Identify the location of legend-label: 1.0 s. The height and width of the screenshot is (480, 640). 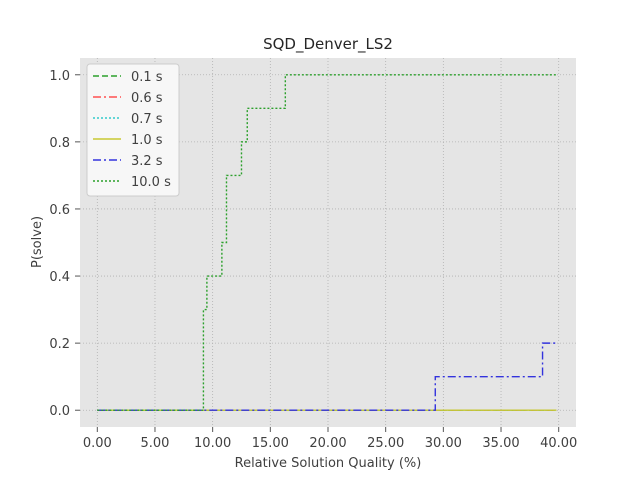
(147, 140).